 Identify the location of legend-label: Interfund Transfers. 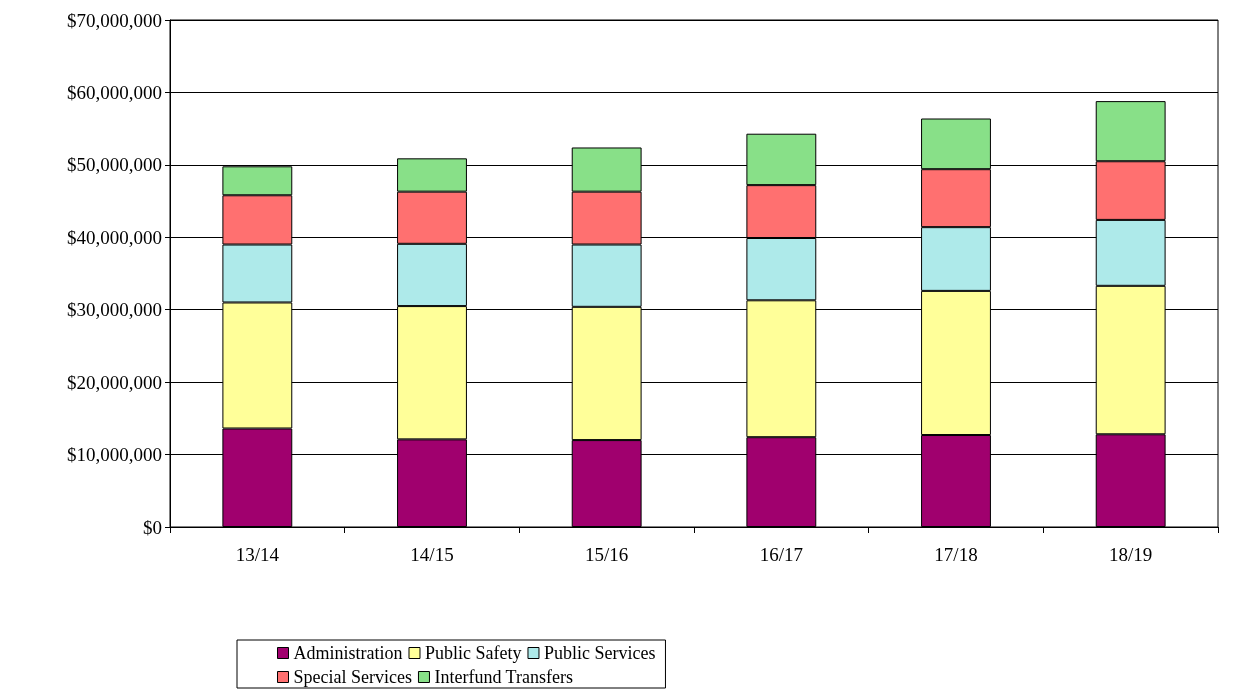
(503, 677).